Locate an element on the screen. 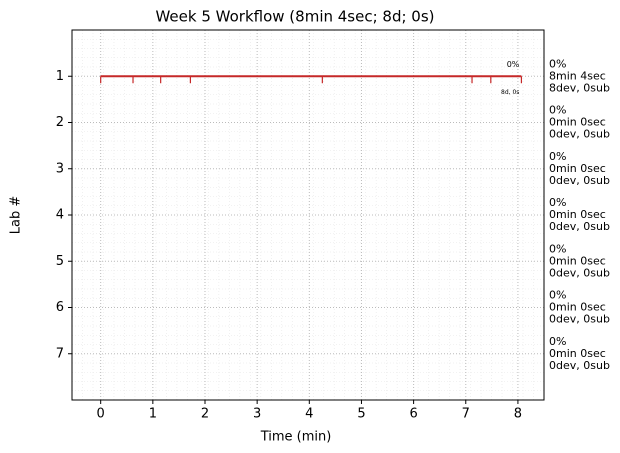 This screenshot has width=620, height=453. y-tick-label: 3 is located at coordinates (60, 168).